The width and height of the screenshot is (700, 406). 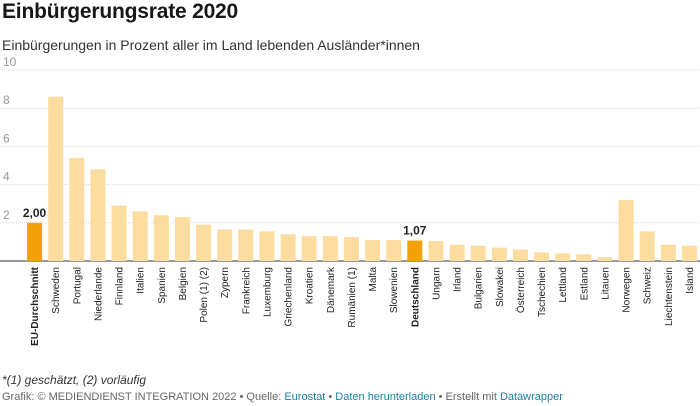 What do you see at coordinates (305, 397) in the screenshot?
I see `source-link: Eurostat` at bounding box center [305, 397].